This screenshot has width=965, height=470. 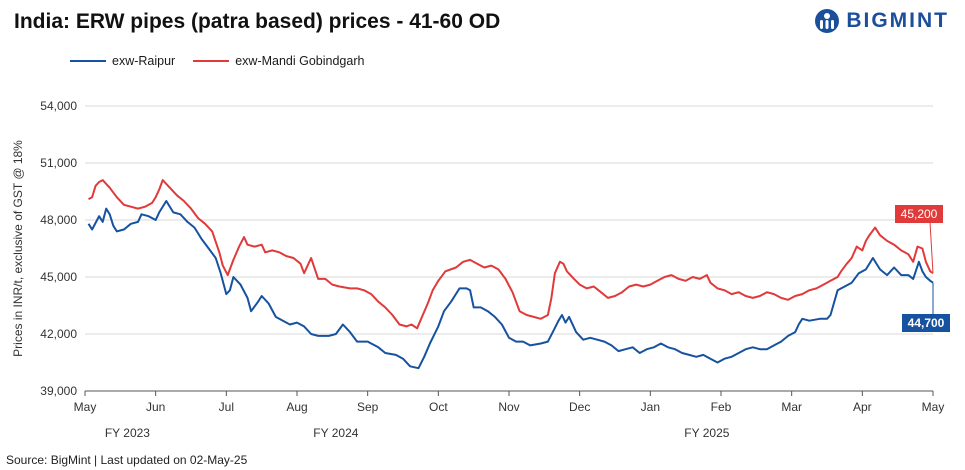 I want to click on fiscal-year-label: FY 2024, so click(x=335, y=433).